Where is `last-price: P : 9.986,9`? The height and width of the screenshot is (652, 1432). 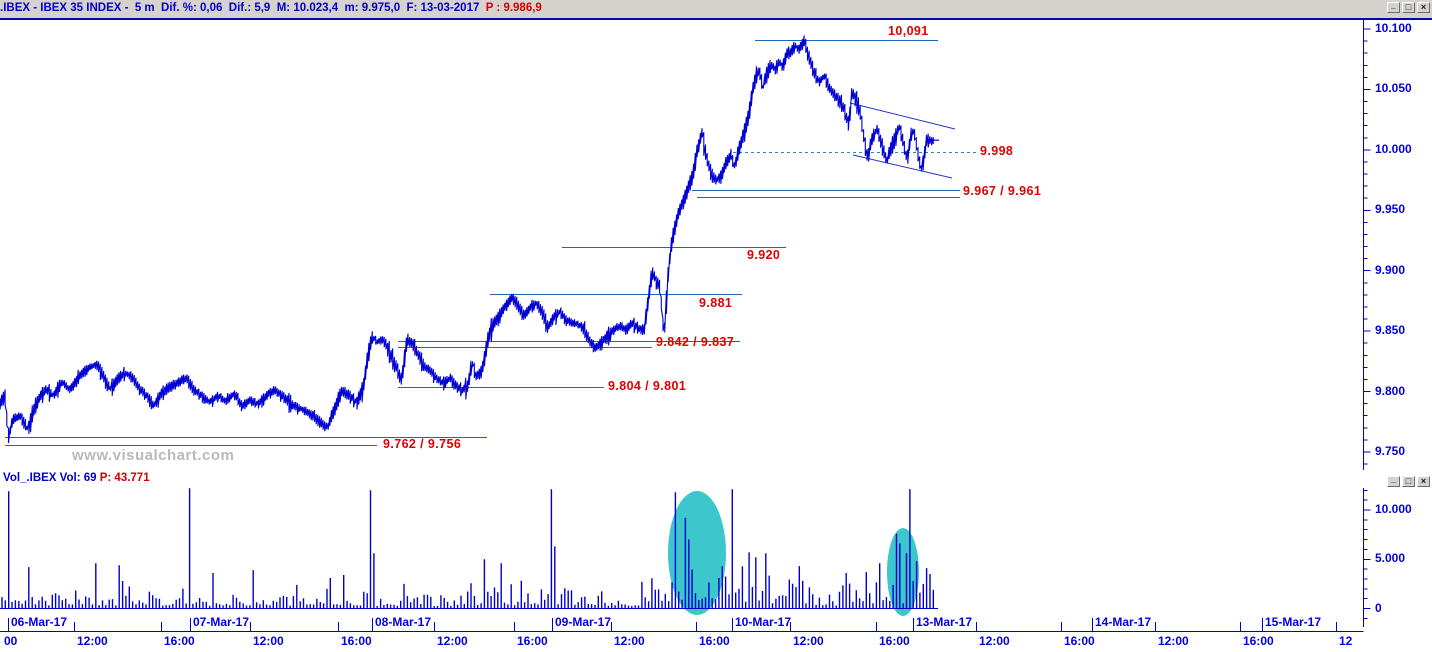 last-price: P : 9.986,9 is located at coordinates (512, 8).